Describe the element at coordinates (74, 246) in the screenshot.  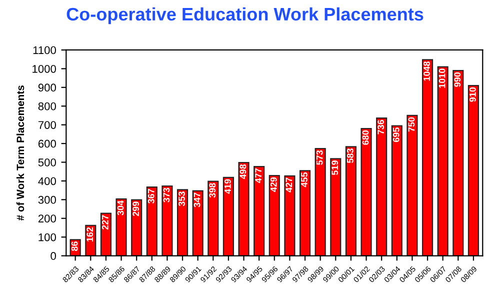
I see `data-label: 86` at that location.